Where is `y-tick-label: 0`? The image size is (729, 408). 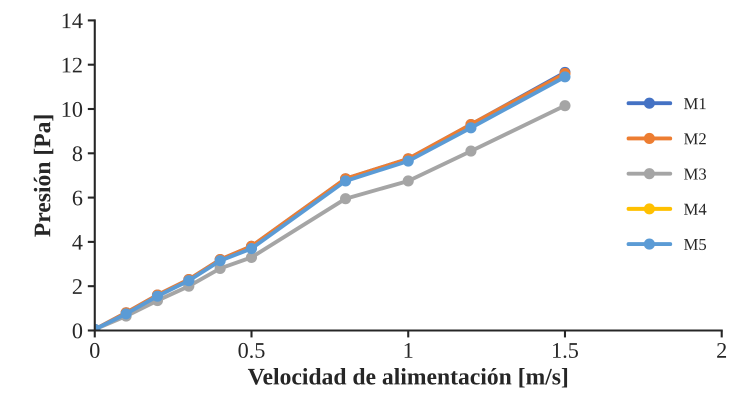
y-tick-label: 0 is located at coordinates (77, 330).